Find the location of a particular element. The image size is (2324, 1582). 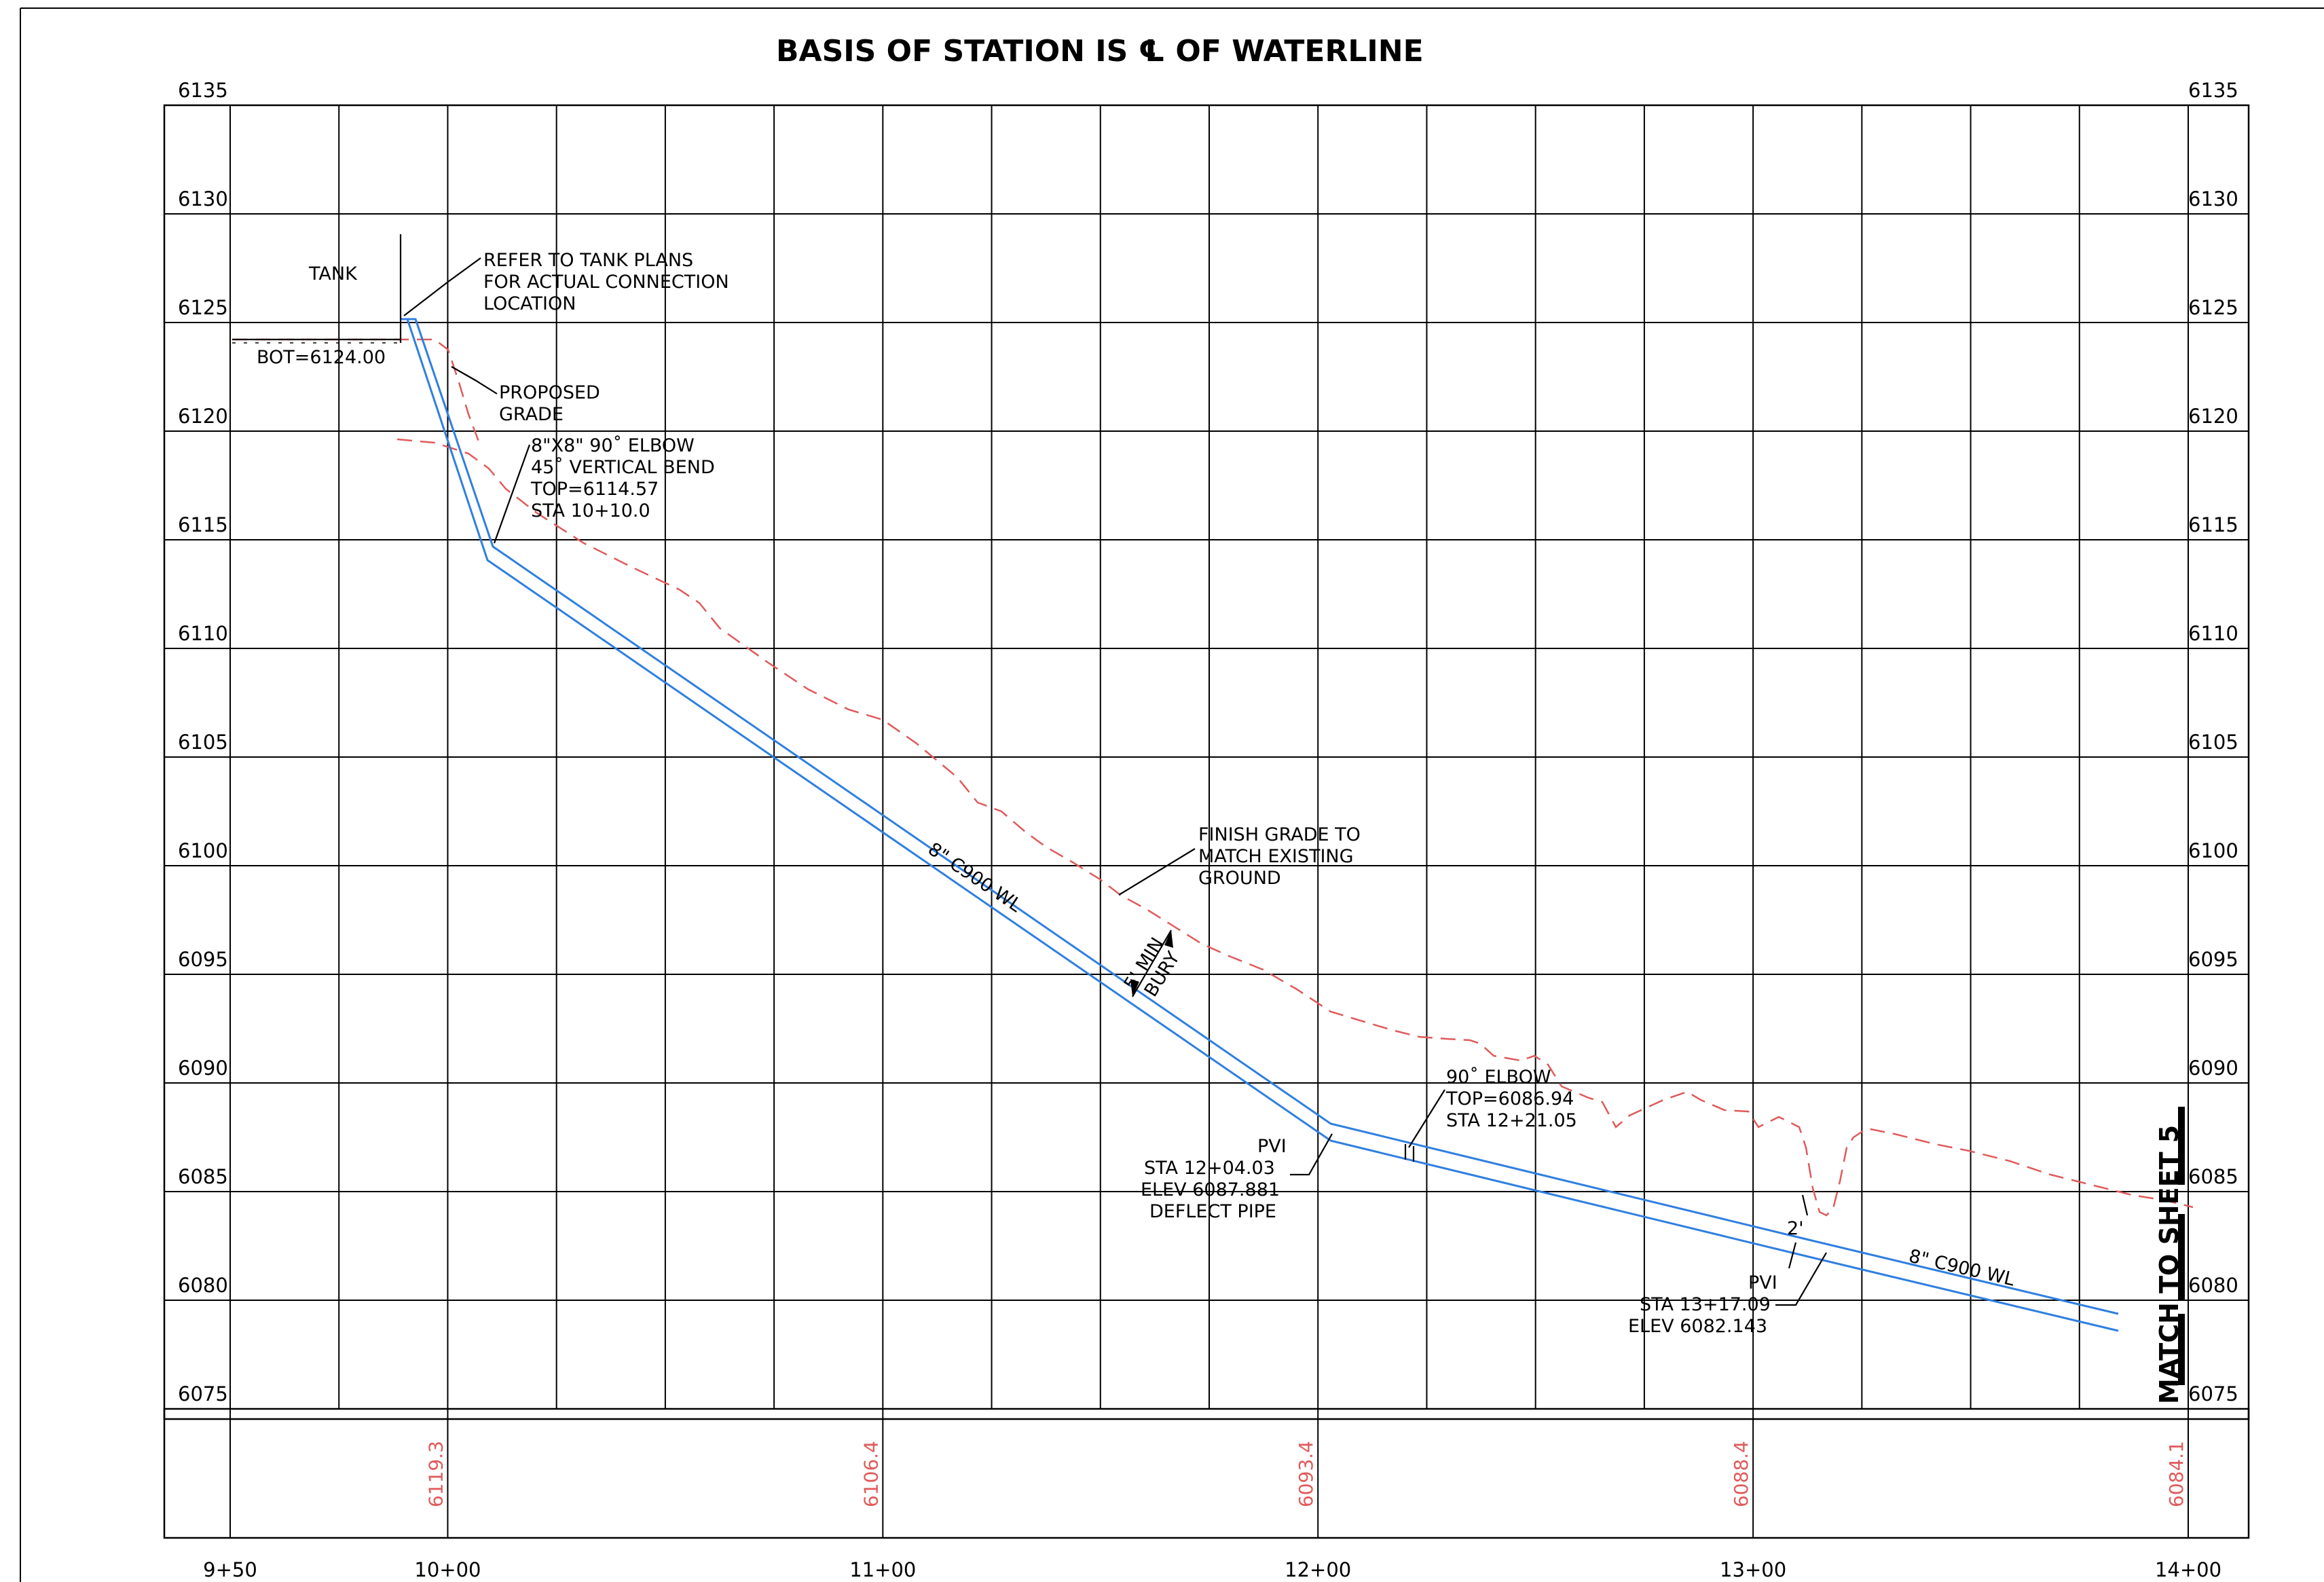

pvi-2-note: PVI STA 13+17.09 ELEV 6082.143 is located at coordinates (1728, 1294).